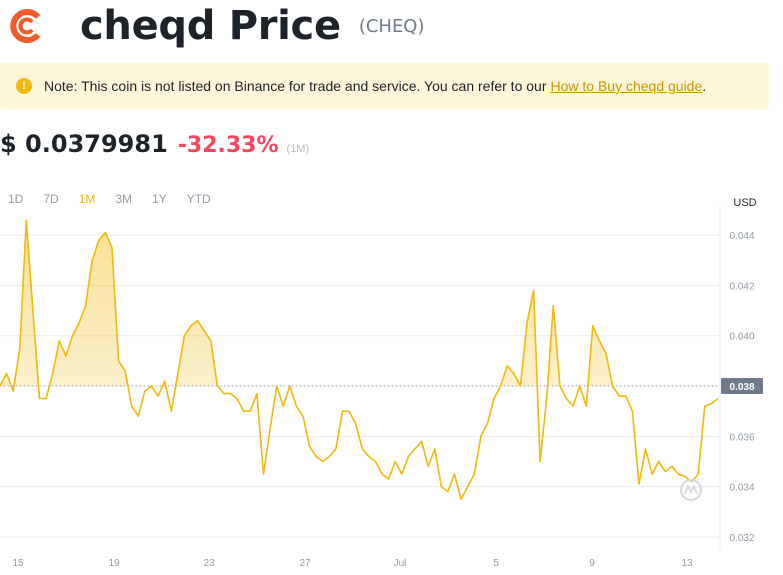 The height and width of the screenshot is (575, 783). I want to click on x-tick-label: 23, so click(209, 563).